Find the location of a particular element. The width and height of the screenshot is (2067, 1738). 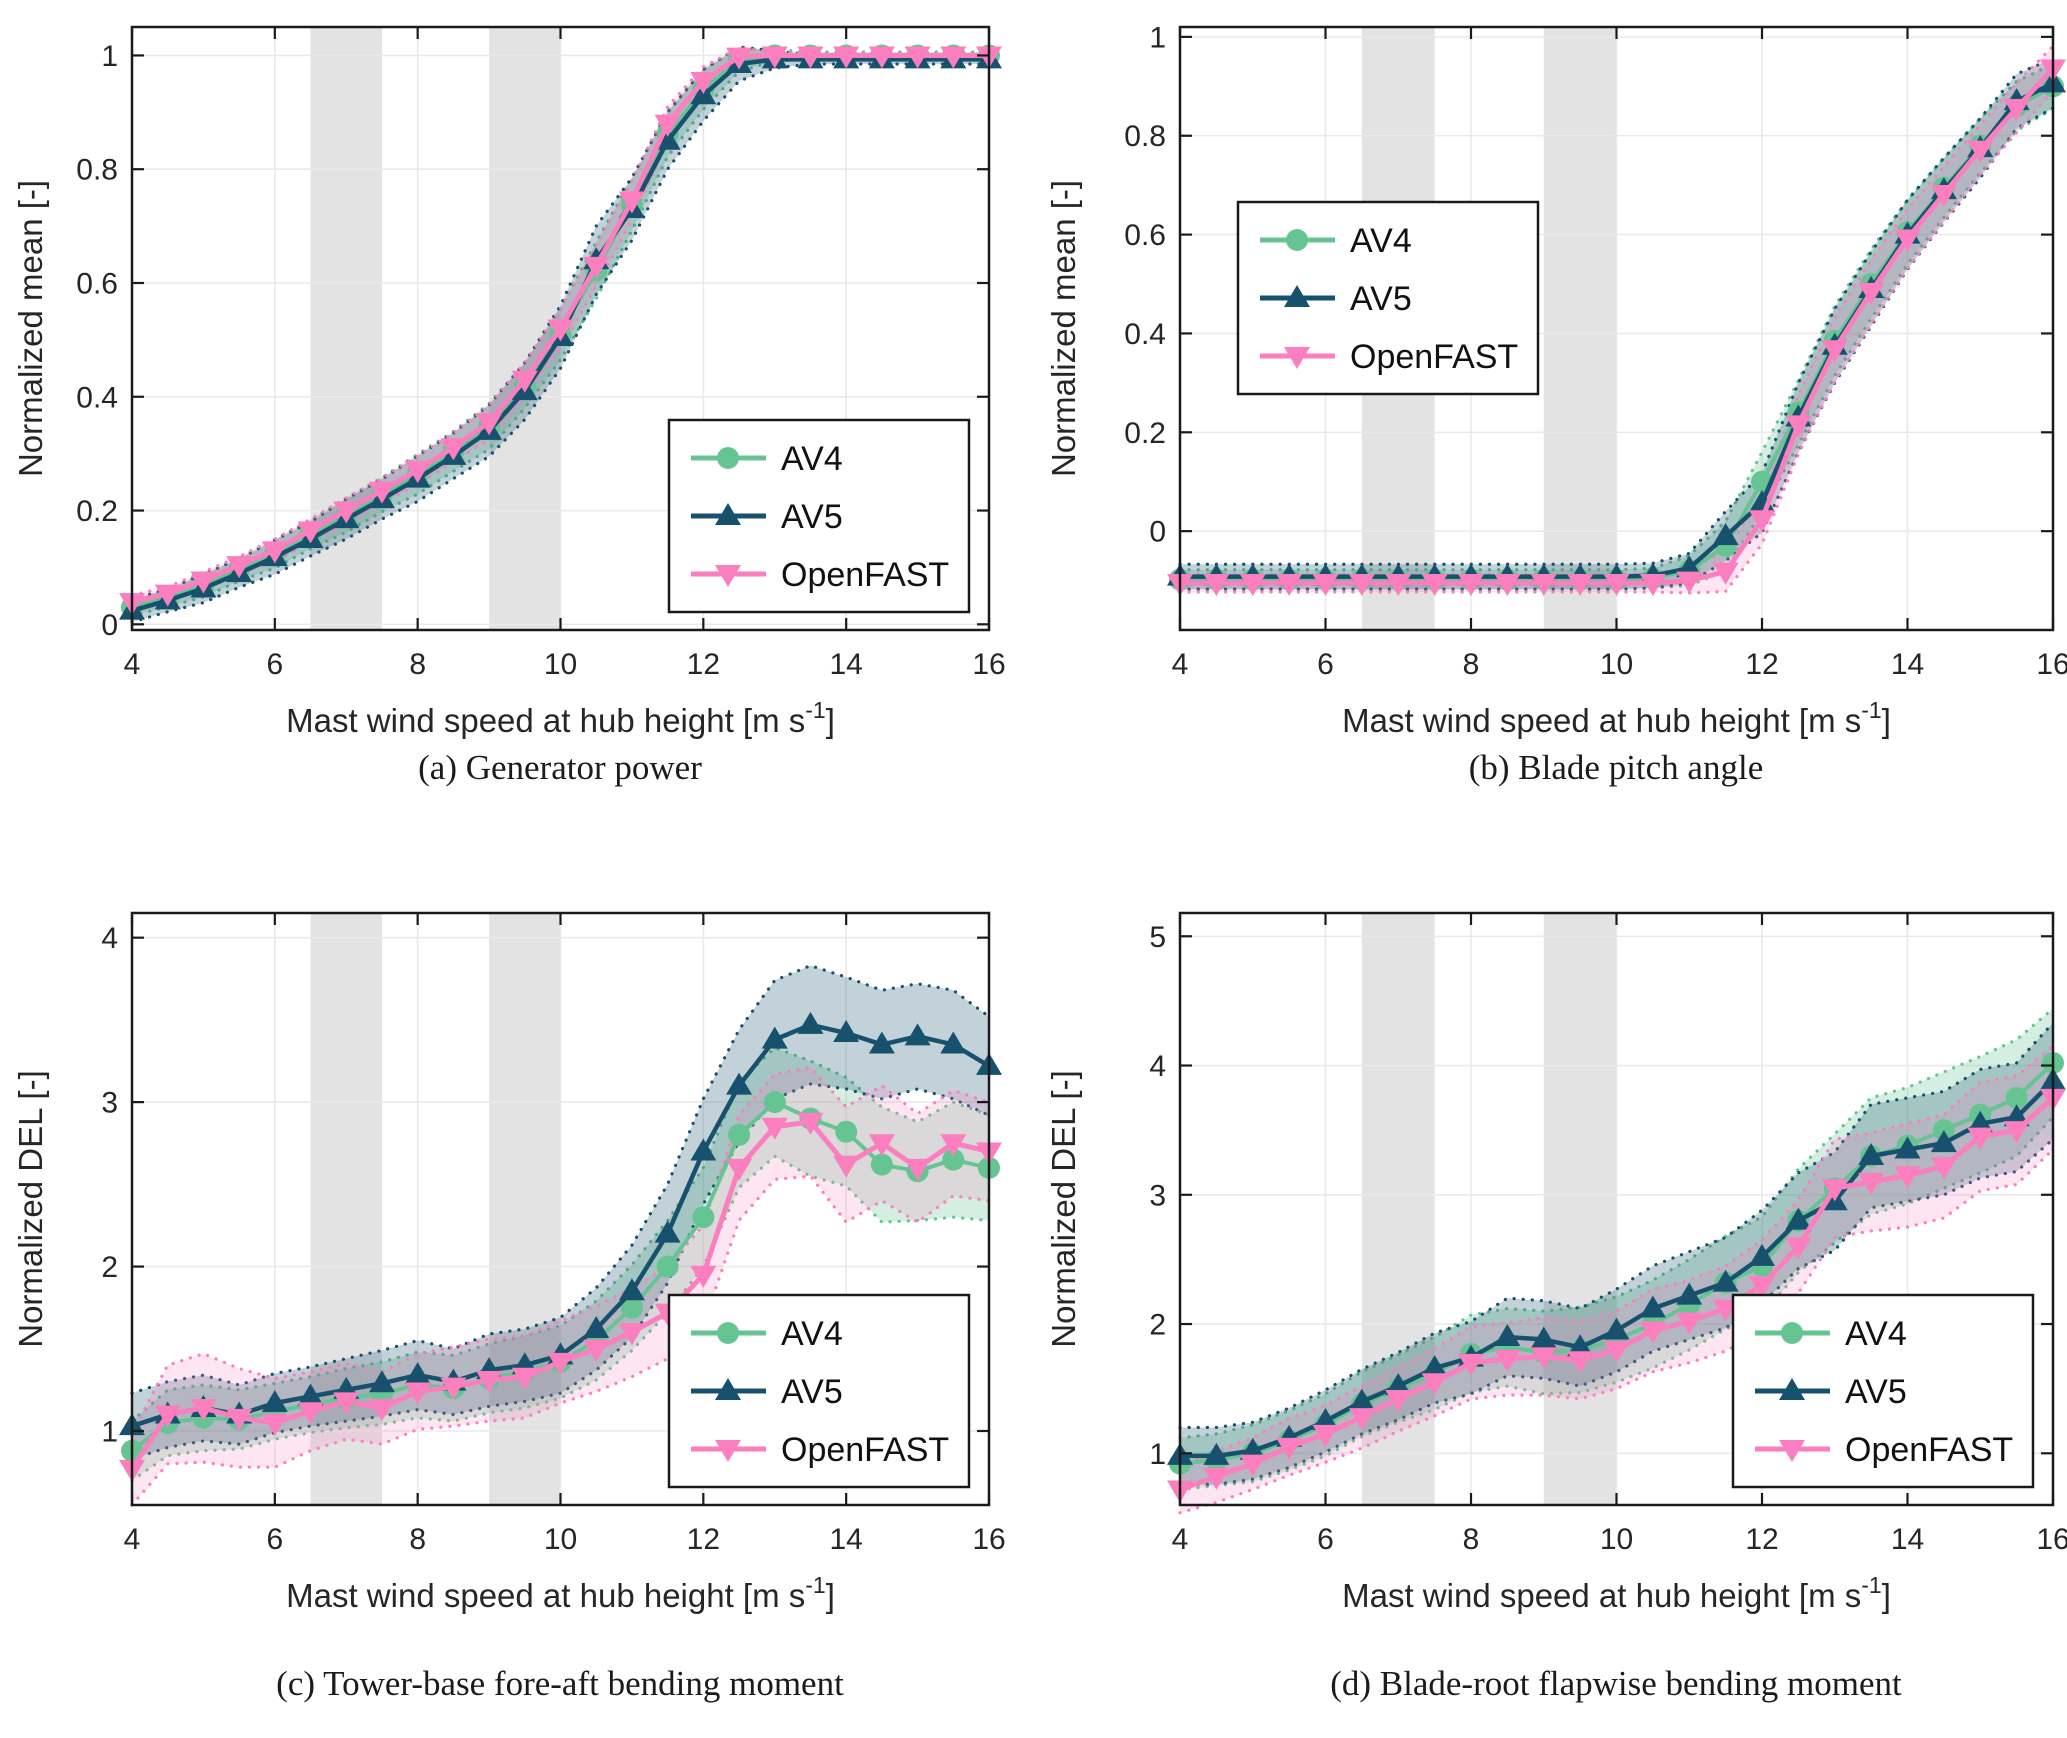

x-tick-label: 4 is located at coordinates (132, 664).